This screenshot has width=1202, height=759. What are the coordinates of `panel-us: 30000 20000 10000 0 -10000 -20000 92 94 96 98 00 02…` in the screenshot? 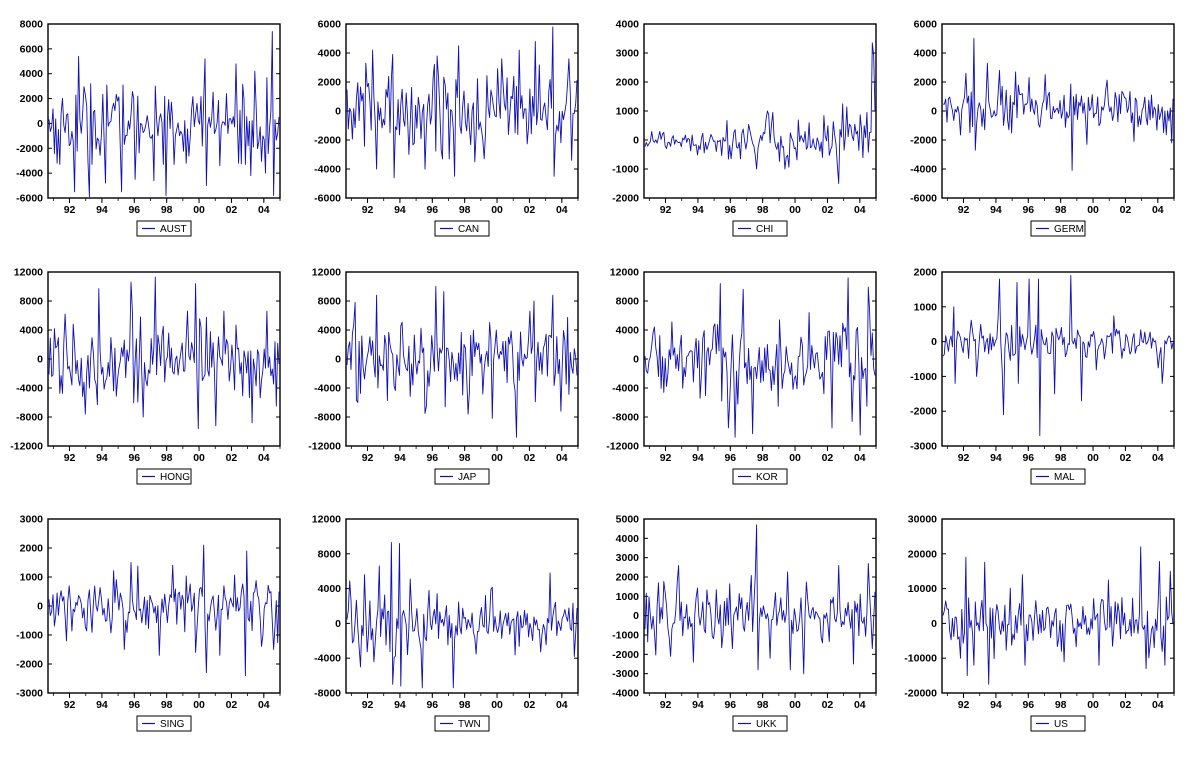 It's located at (1039, 623).